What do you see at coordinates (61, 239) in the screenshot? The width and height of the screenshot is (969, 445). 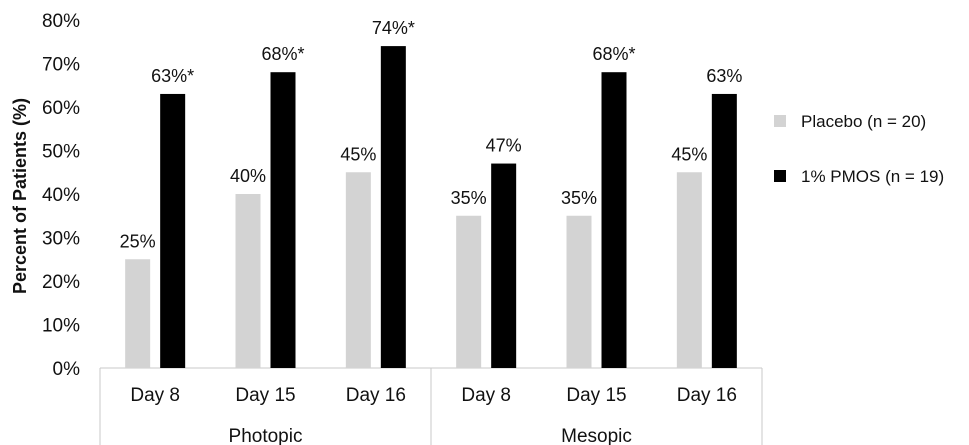 I see `y-tick-label: 30%` at bounding box center [61, 239].